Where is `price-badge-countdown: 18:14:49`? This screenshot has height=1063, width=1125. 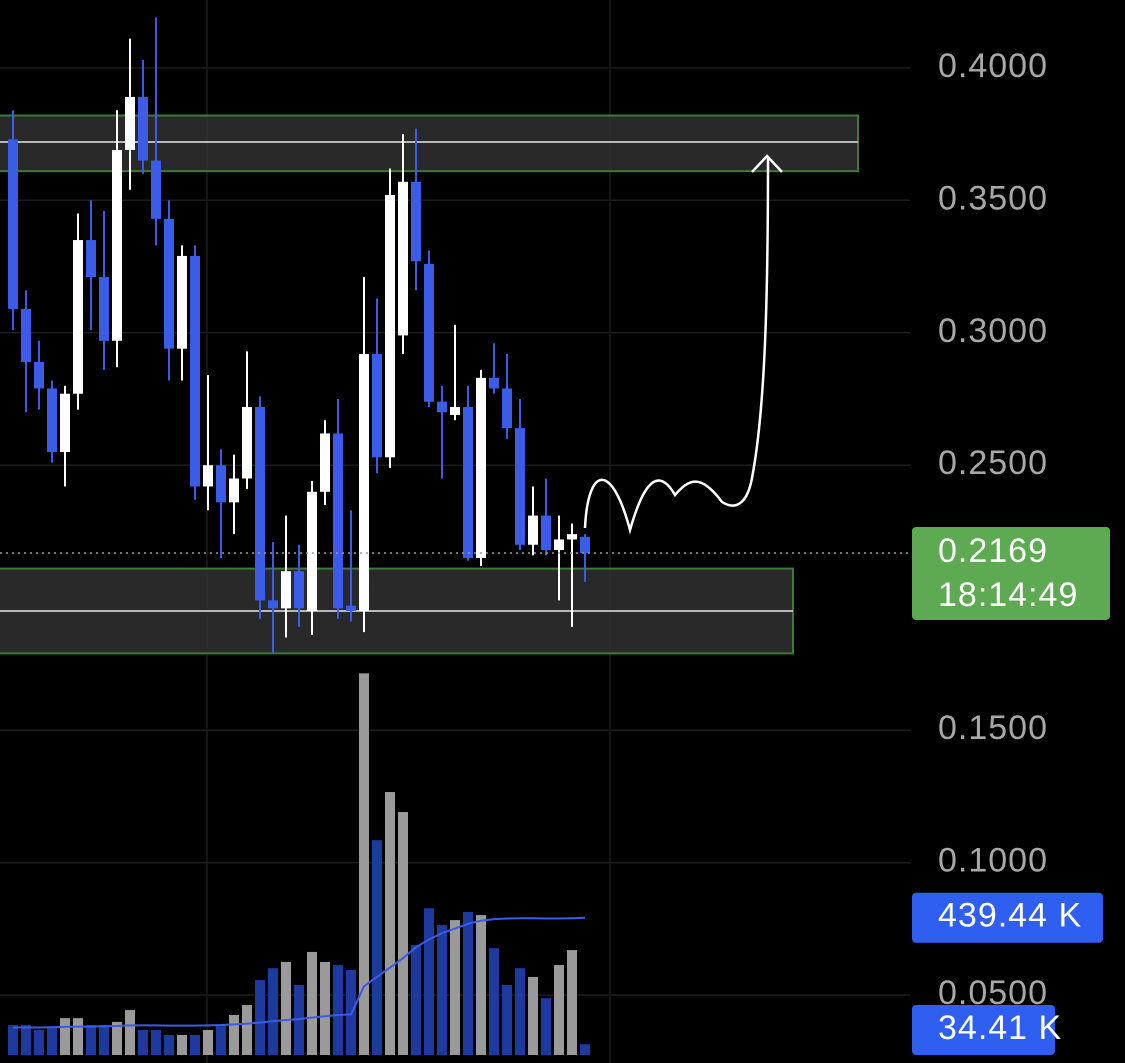
price-badge-countdown: 18:14:49 is located at coordinates (1008, 595).